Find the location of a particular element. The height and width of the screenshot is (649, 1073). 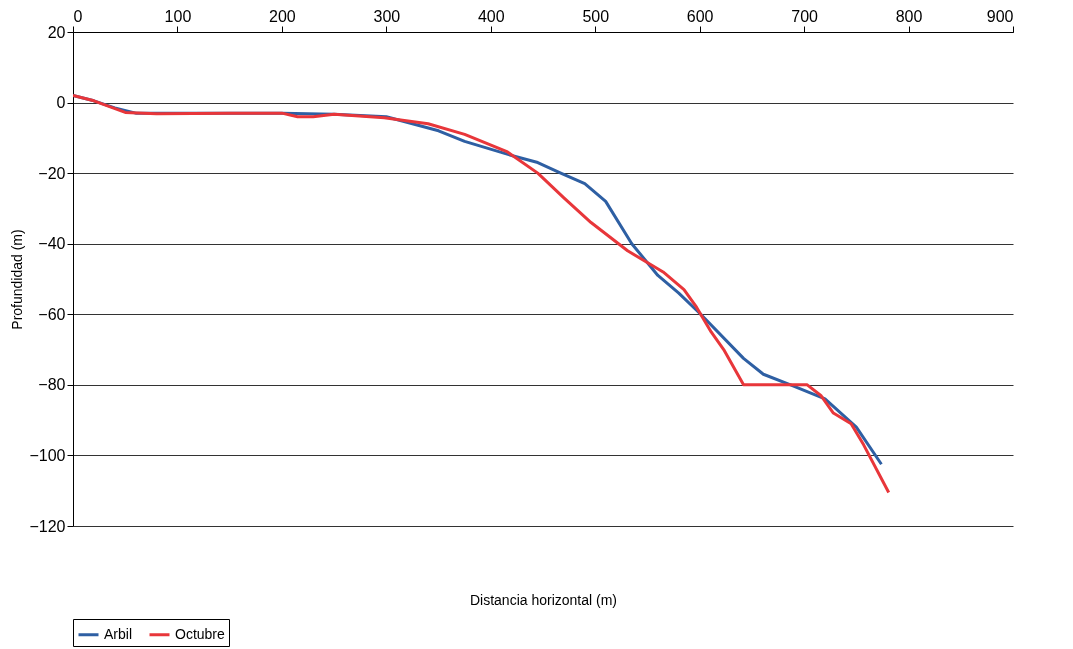

y-axis-title: Profundidad (m) is located at coordinates (17, 279).